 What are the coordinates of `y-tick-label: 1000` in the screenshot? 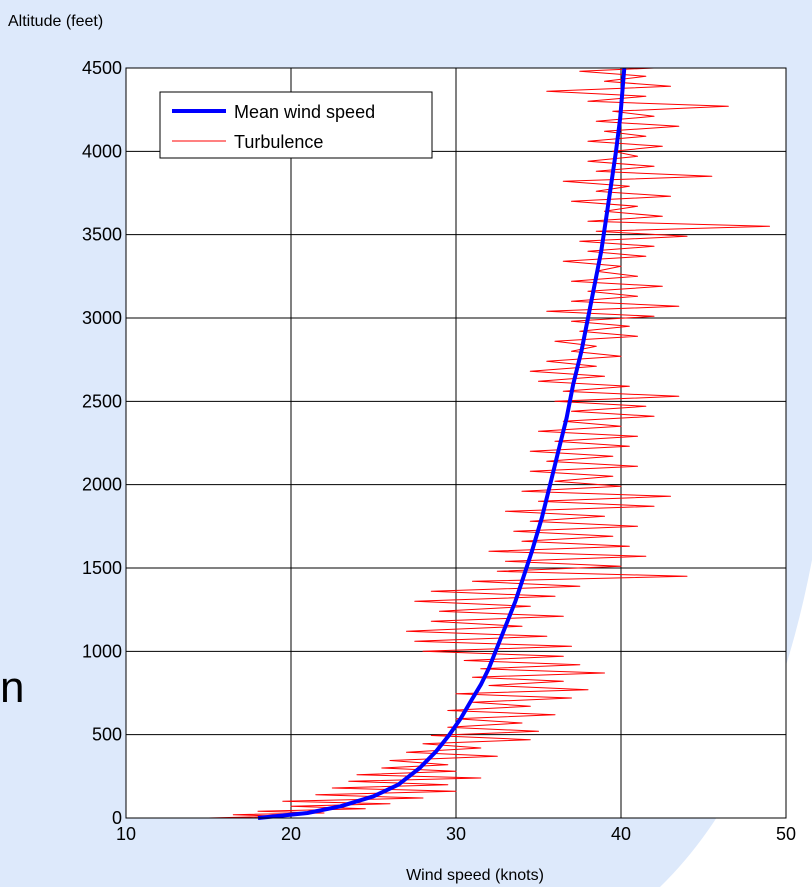 It's located at (102, 651).